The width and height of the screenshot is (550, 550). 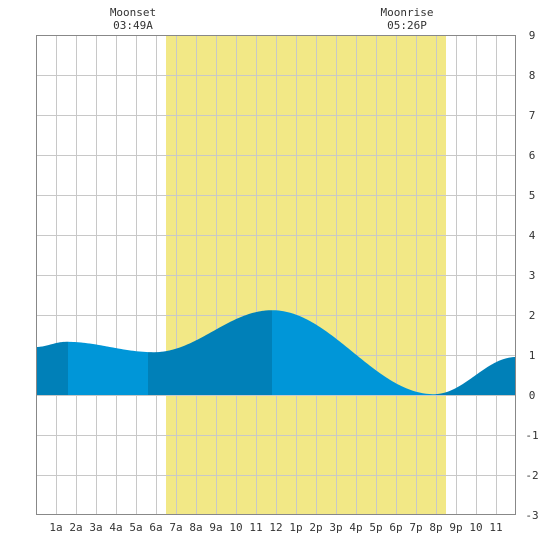 I want to click on x-tick-label: 5a, so click(x=135, y=527).